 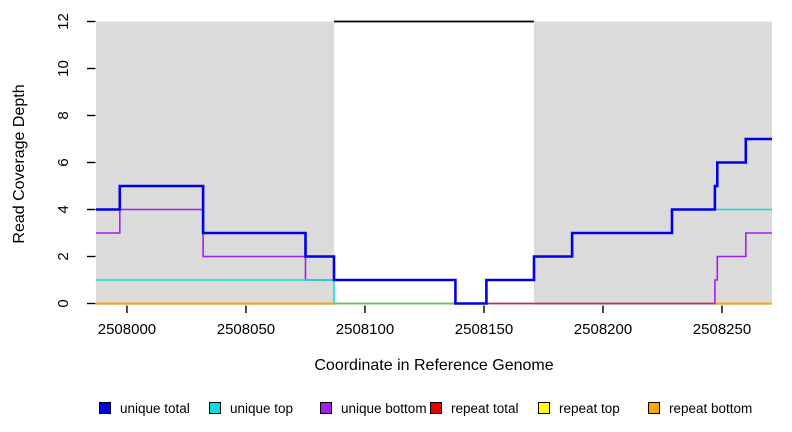 What do you see at coordinates (711, 408) in the screenshot?
I see `legend-label: repeat bottom` at bounding box center [711, 408].